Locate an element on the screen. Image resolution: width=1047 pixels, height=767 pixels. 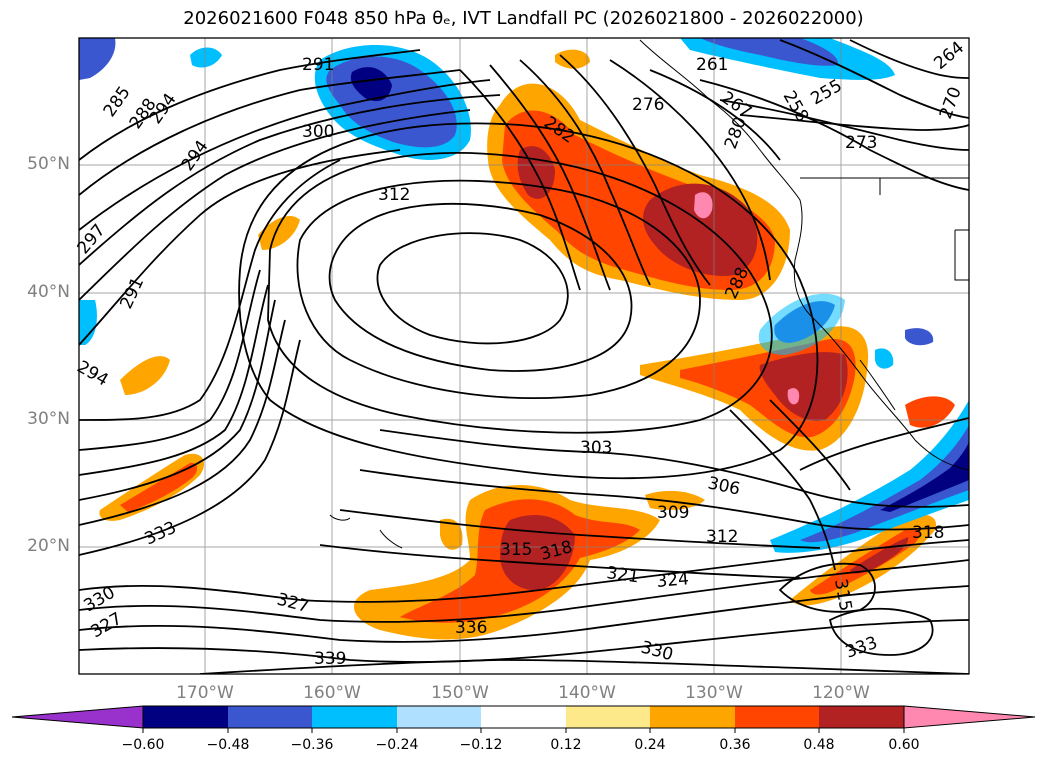
contour-label: 321 is located at coordinates (622, 575).